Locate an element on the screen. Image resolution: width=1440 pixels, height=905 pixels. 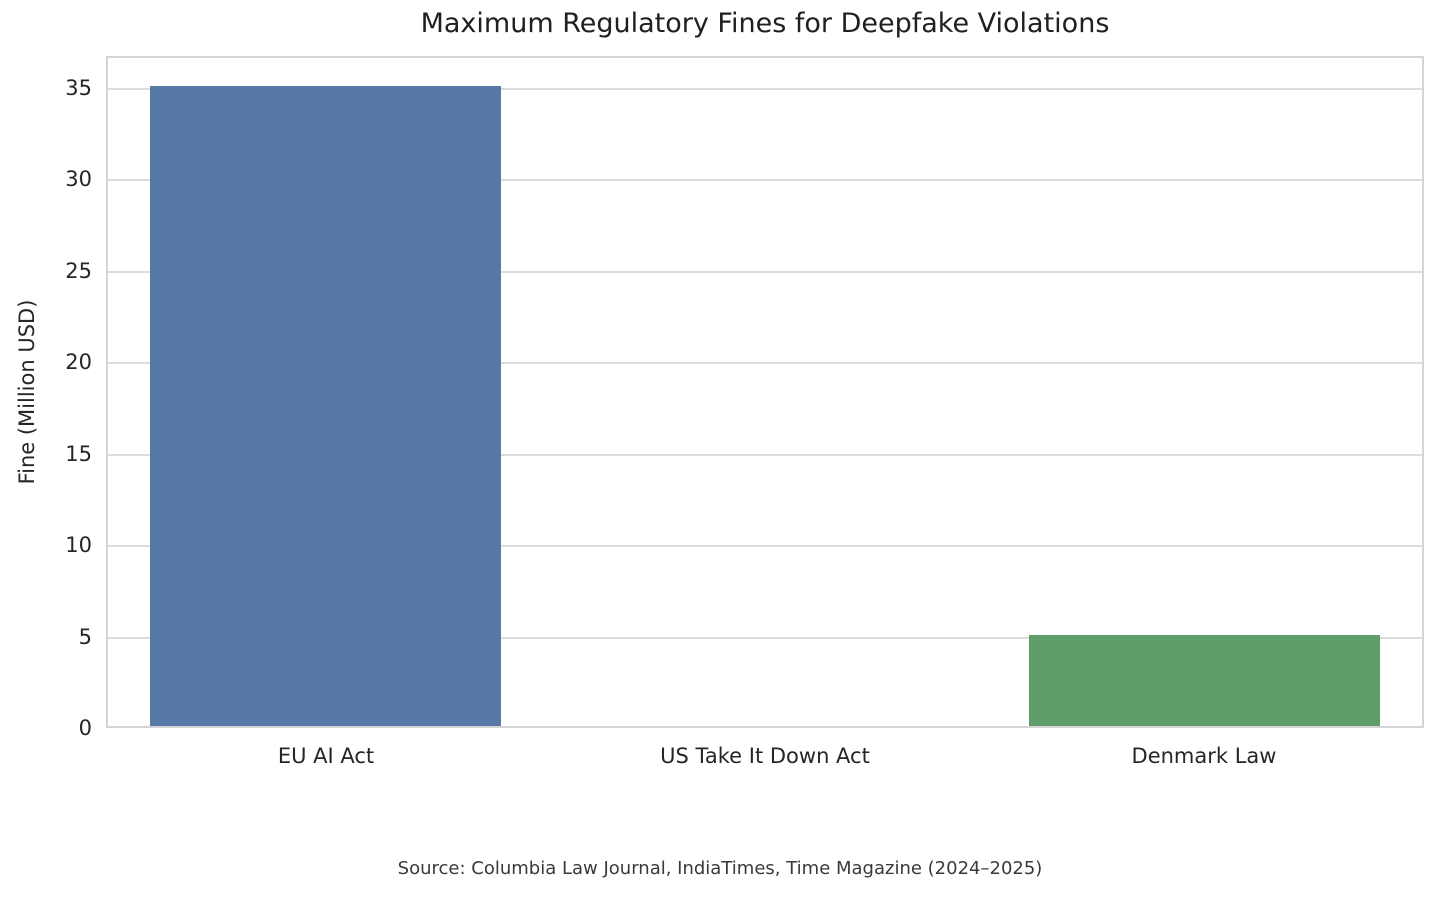
y-tick-label-0: 0 is located at coordinates (85, 728).